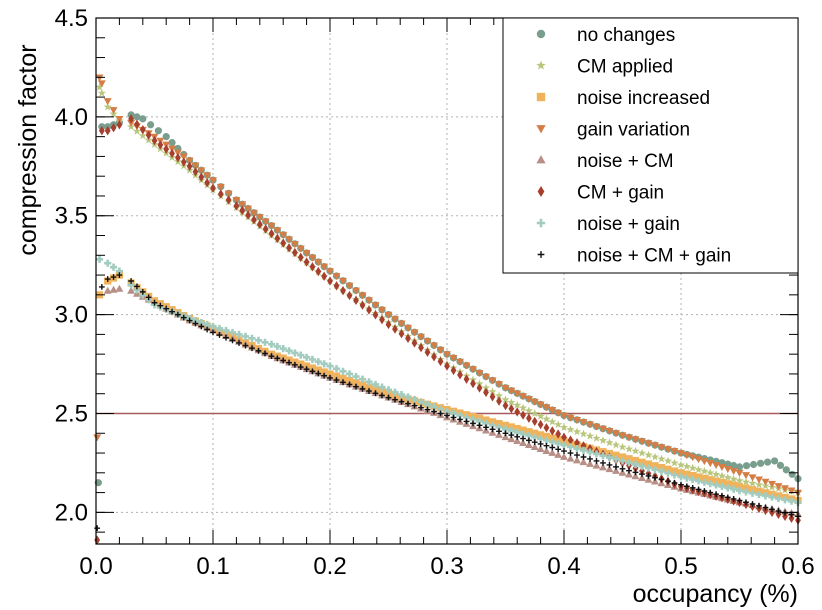 The image size is (822, 610). I want to click on legend-label: noise + gain, so click(628, 224).